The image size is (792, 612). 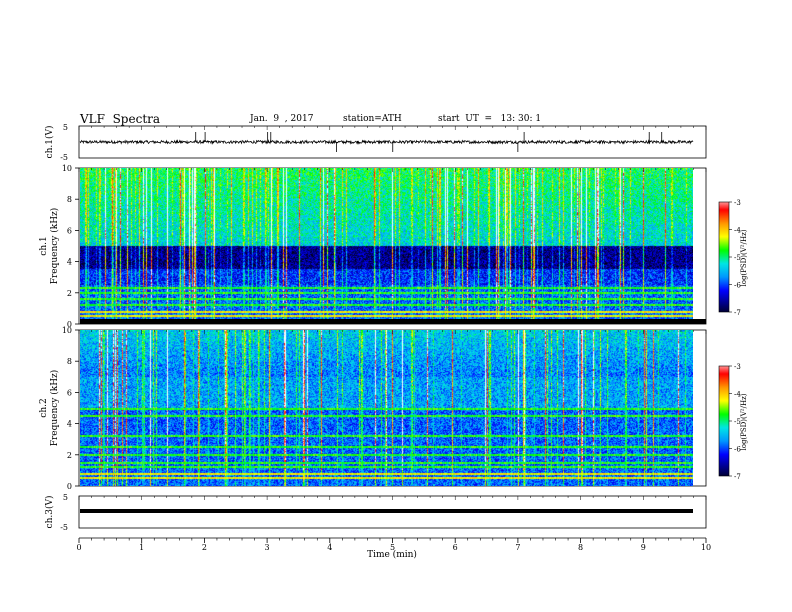 I want to click on x-tick-label: 6, so click(x=455, y=547).